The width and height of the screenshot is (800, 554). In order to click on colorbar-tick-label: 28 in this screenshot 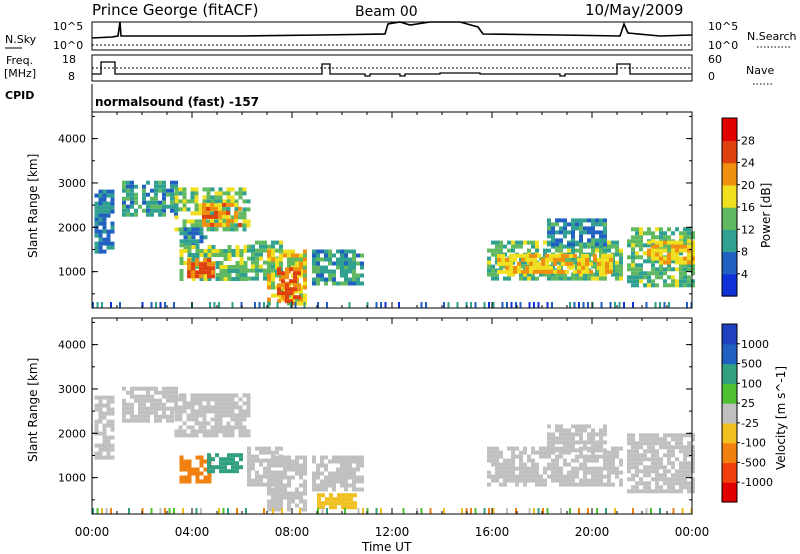, I will do `click(748, 140)`.